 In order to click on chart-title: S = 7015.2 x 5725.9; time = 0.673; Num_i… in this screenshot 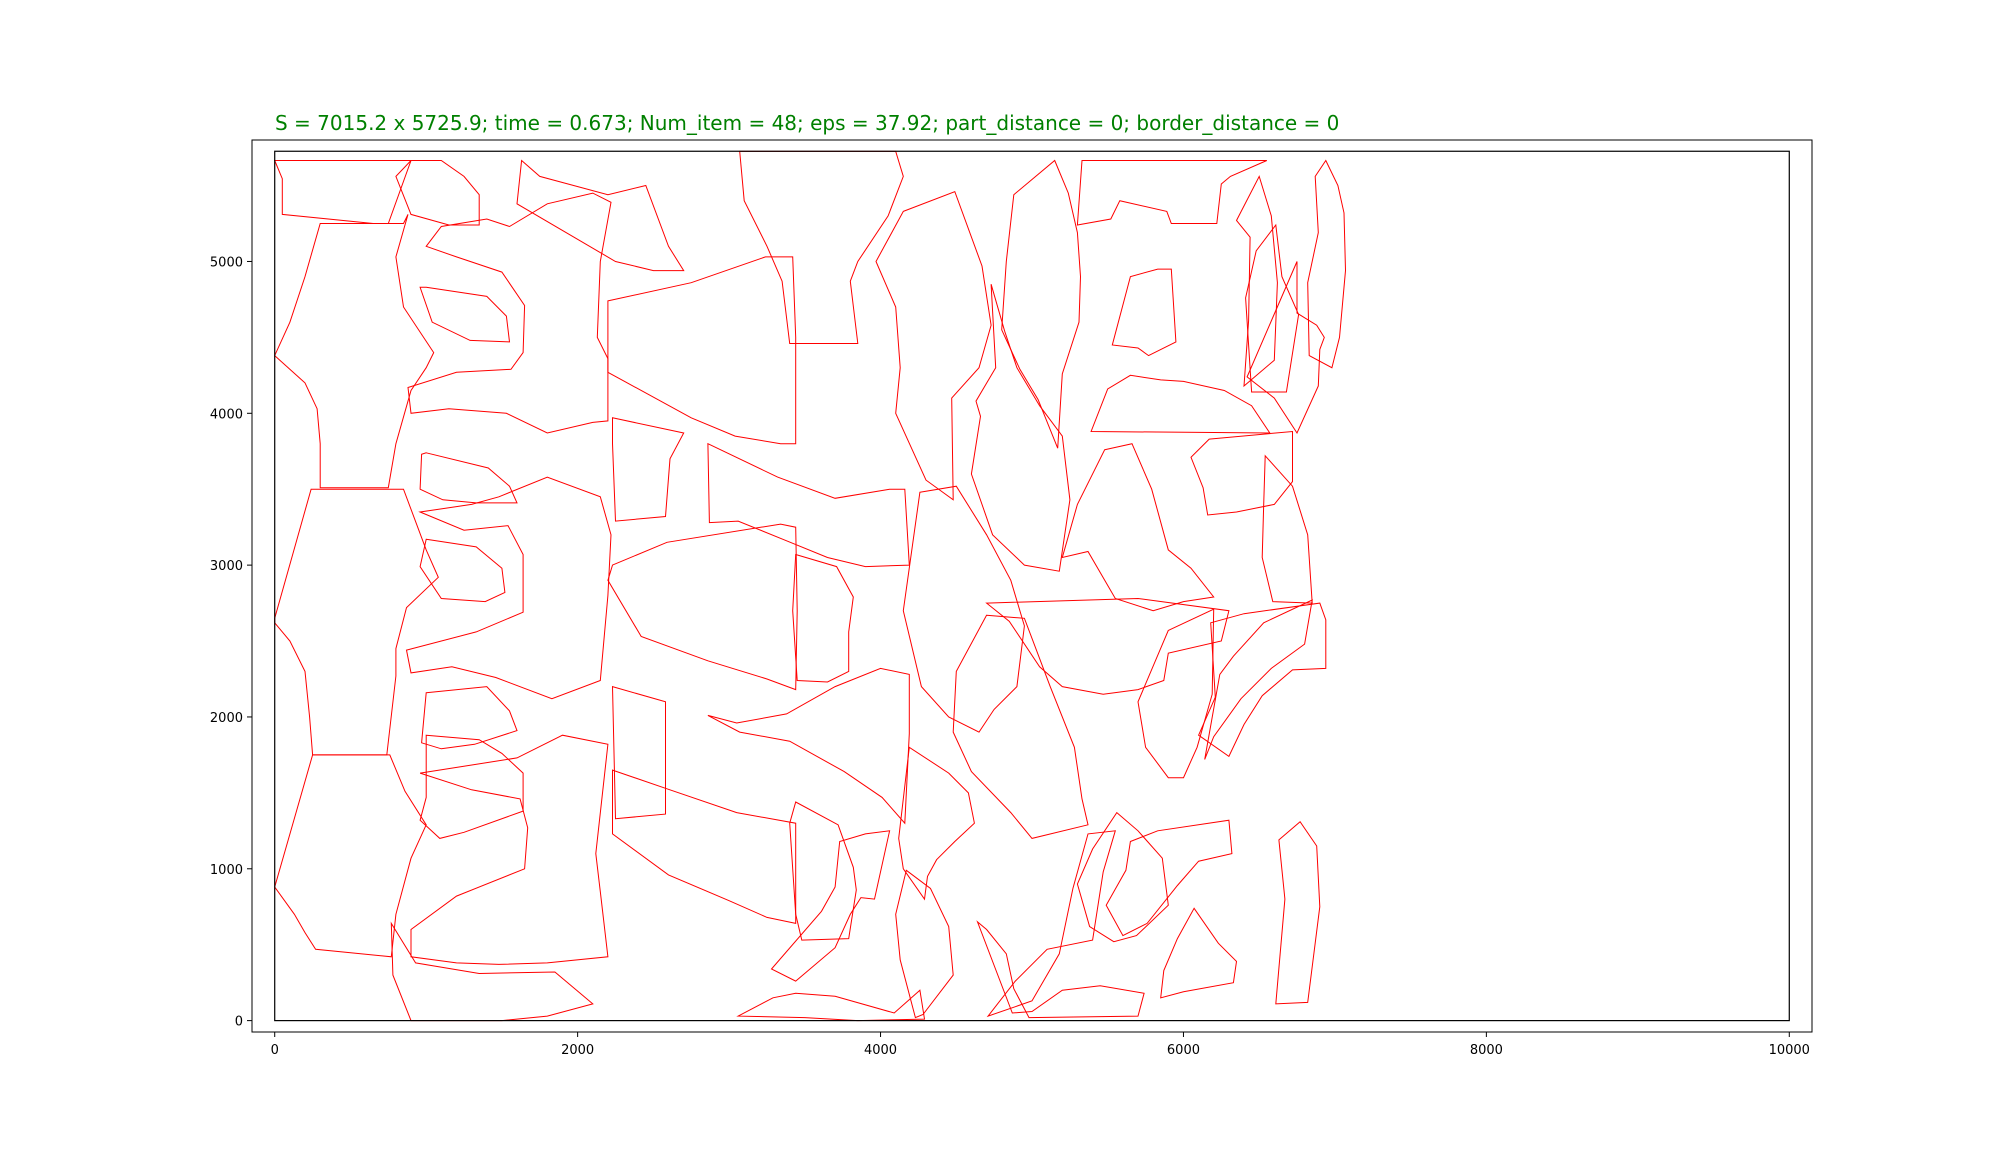, I will do `click(807, 123)`.